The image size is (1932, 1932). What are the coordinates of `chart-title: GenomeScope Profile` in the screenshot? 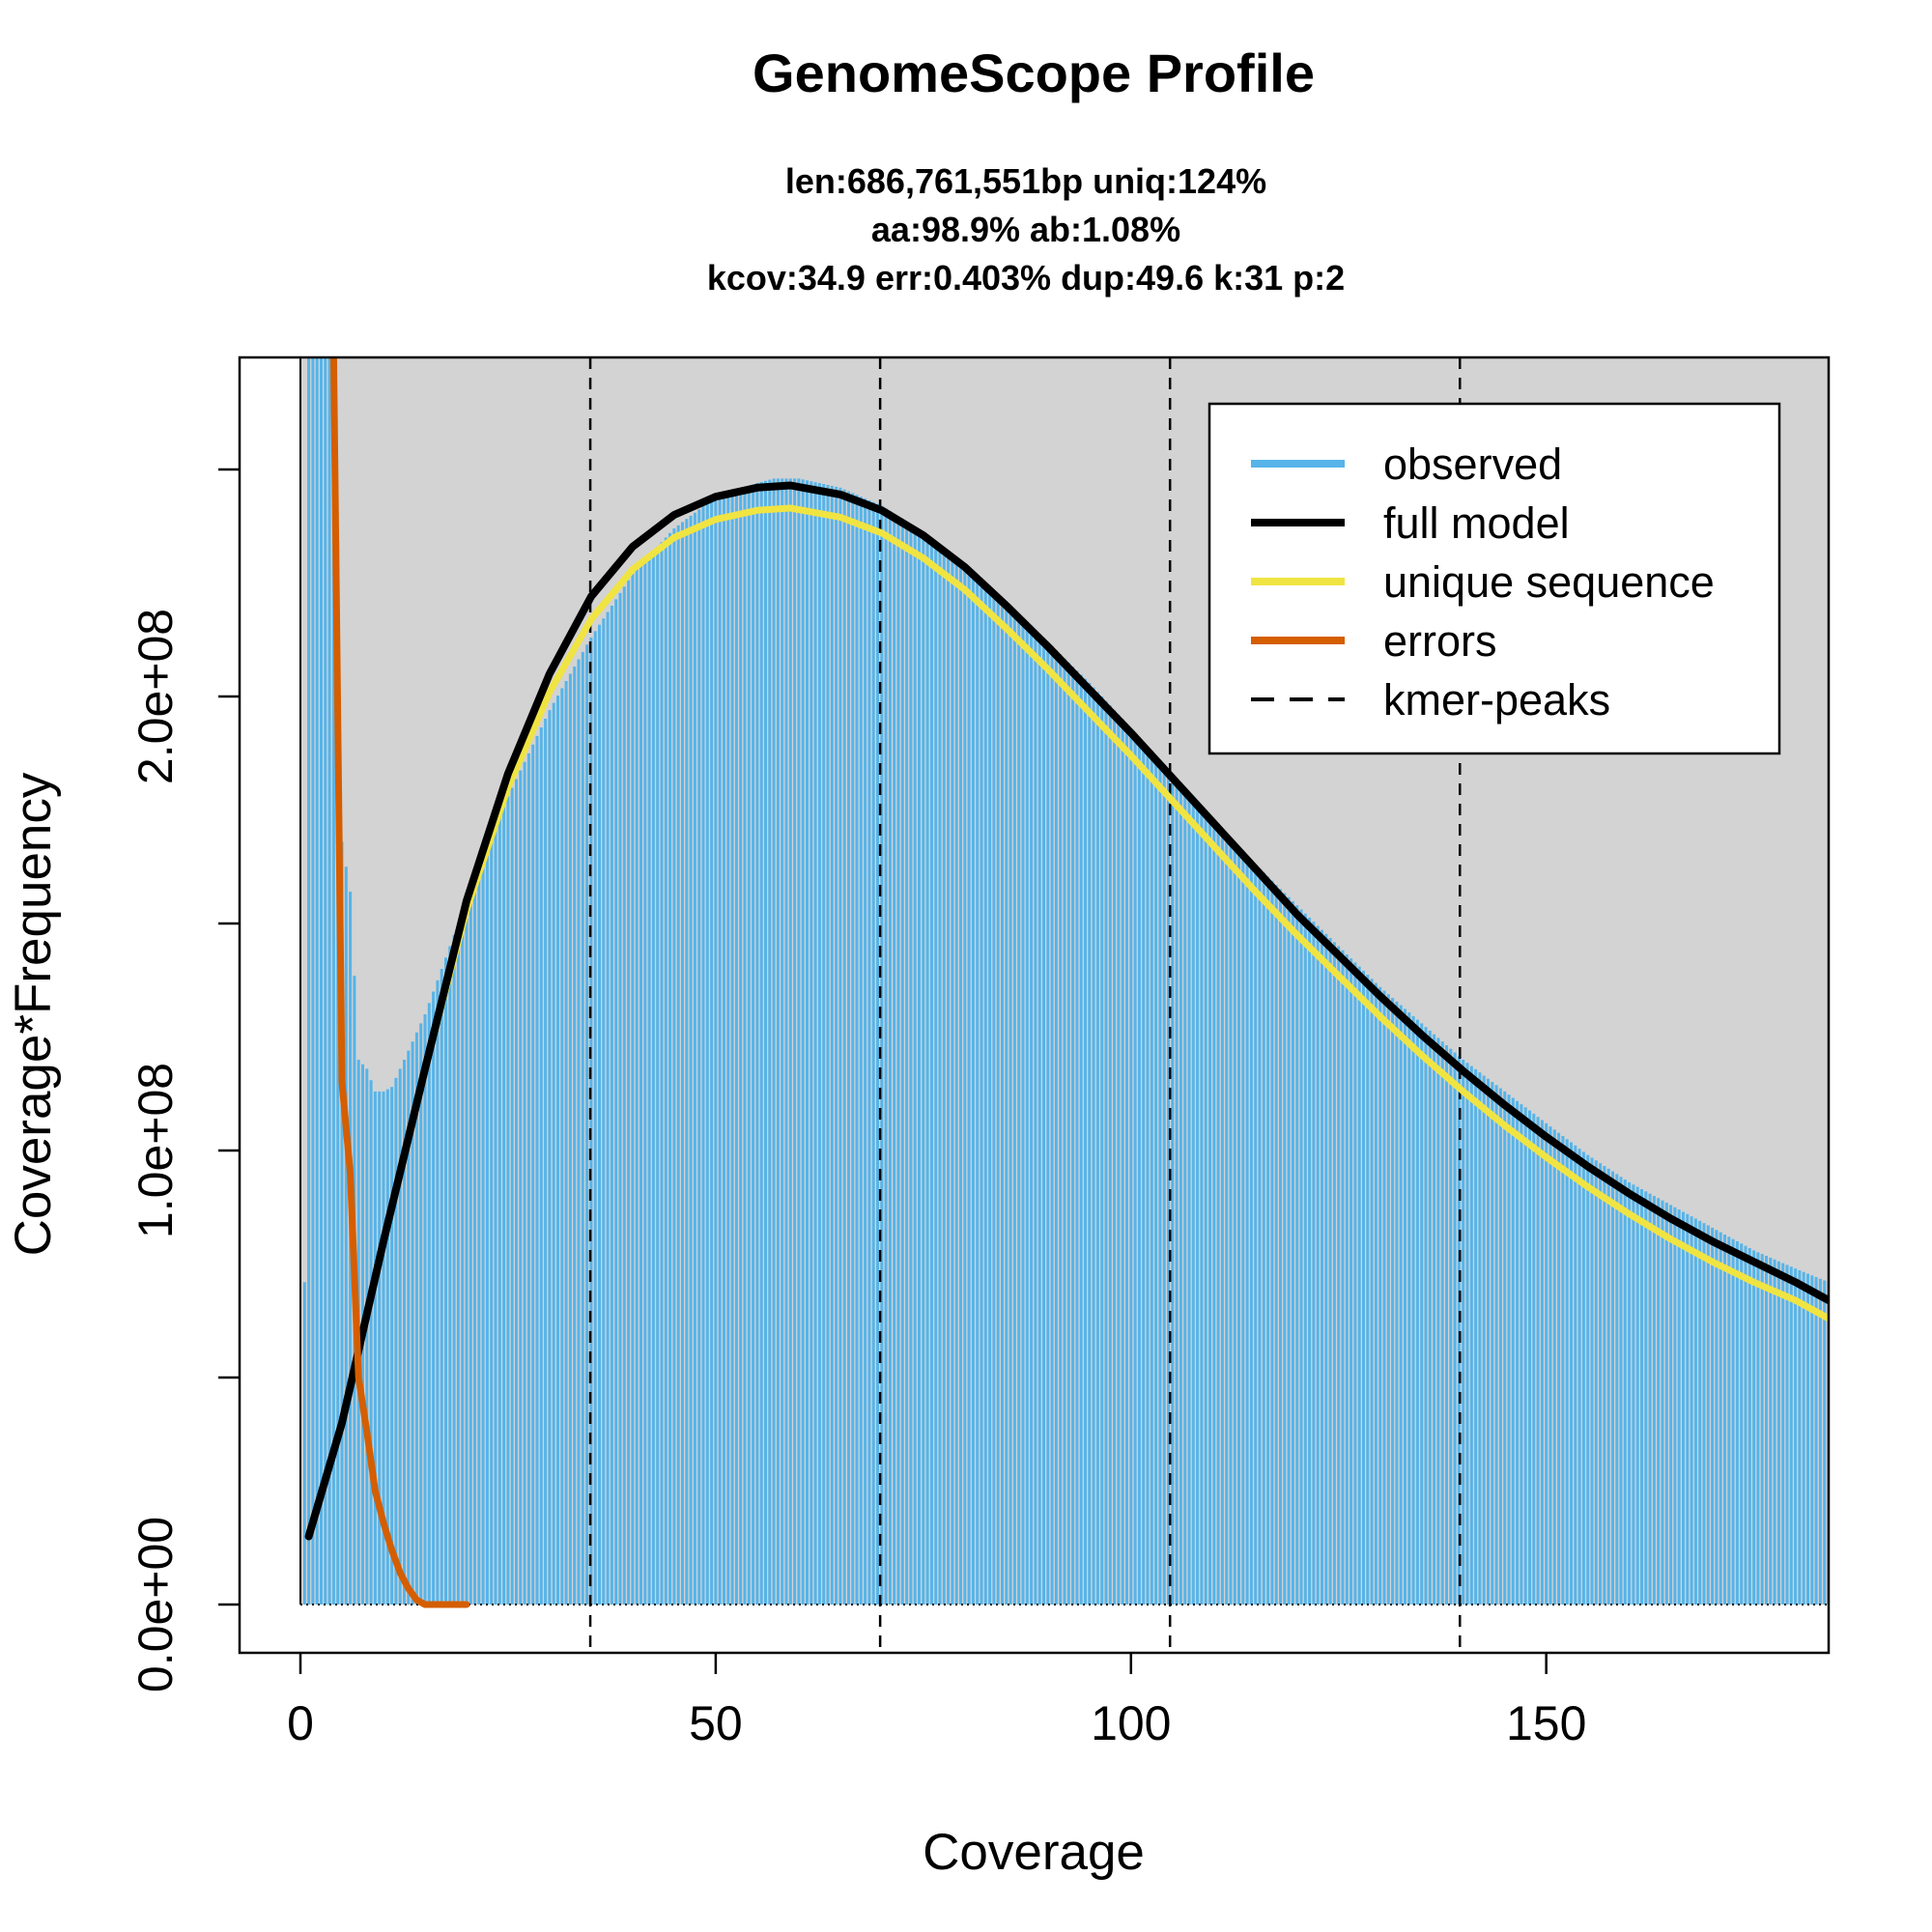 It's located at (1034, 73).